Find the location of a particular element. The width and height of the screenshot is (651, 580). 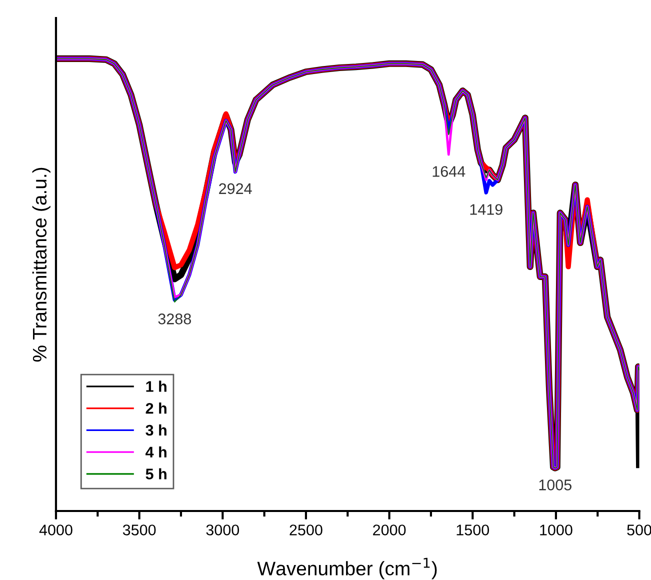

x-tick-label: 500 is located at coordinates (639, 530).